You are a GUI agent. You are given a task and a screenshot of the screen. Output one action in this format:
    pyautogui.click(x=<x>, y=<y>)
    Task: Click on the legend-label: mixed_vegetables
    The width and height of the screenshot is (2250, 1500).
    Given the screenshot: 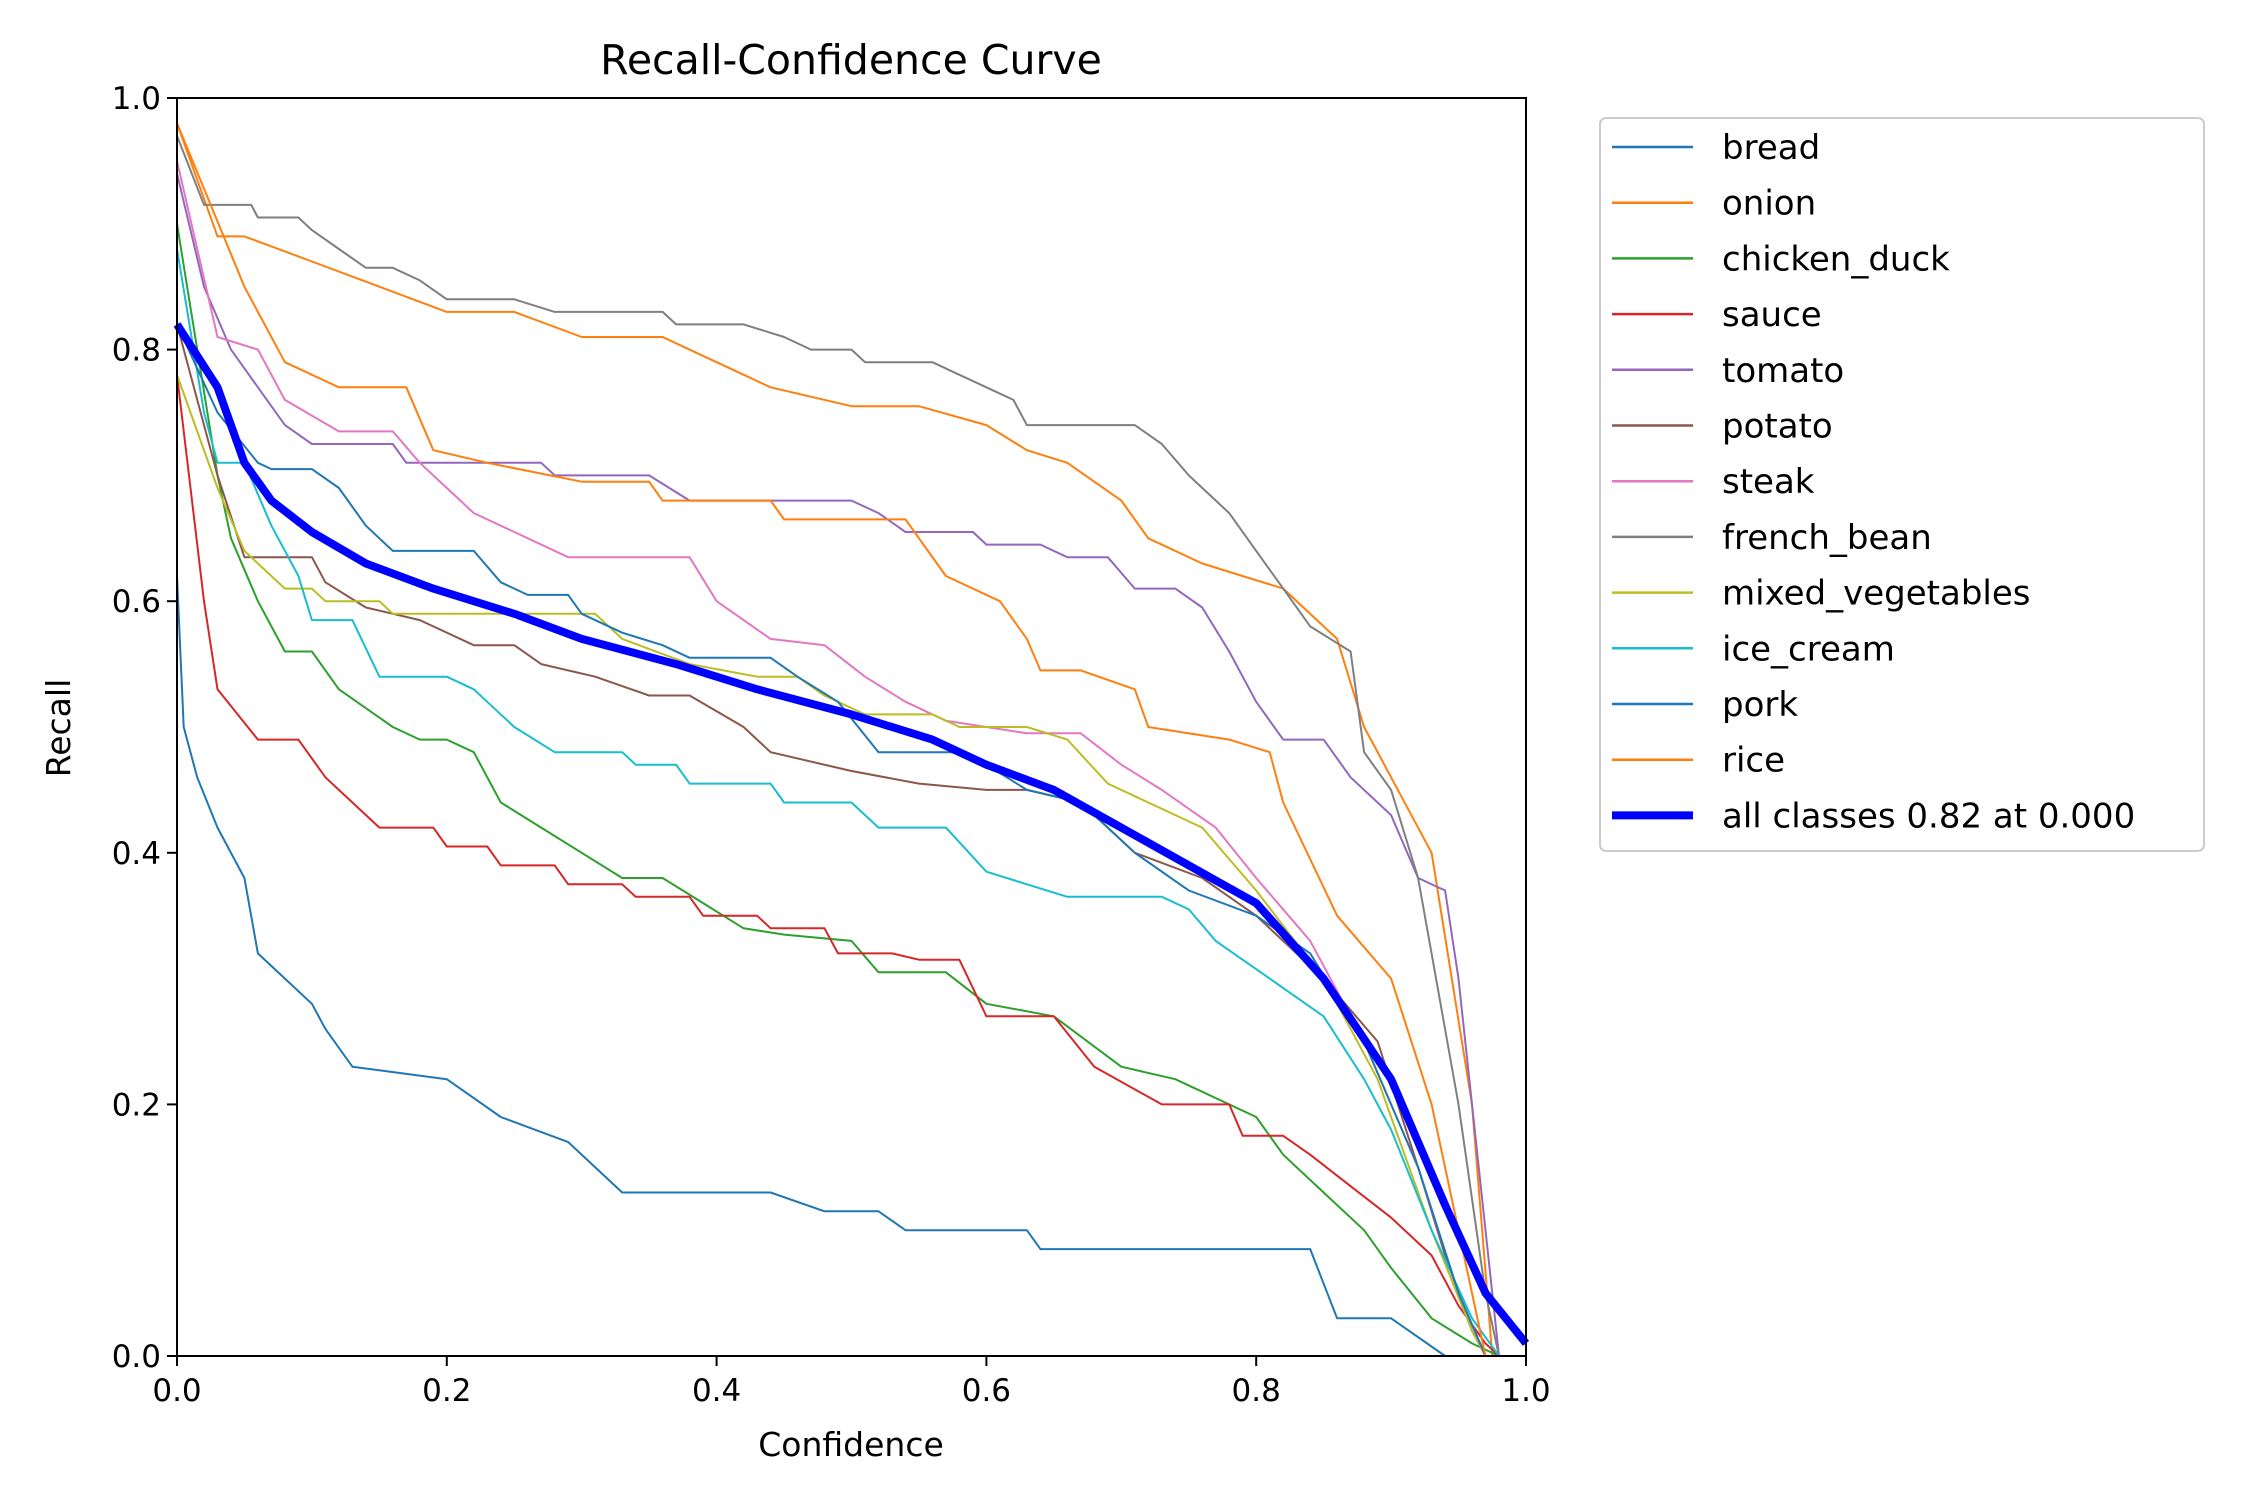 What is the action you would take?
    pyautogui.click(x=1876, y=594)
    